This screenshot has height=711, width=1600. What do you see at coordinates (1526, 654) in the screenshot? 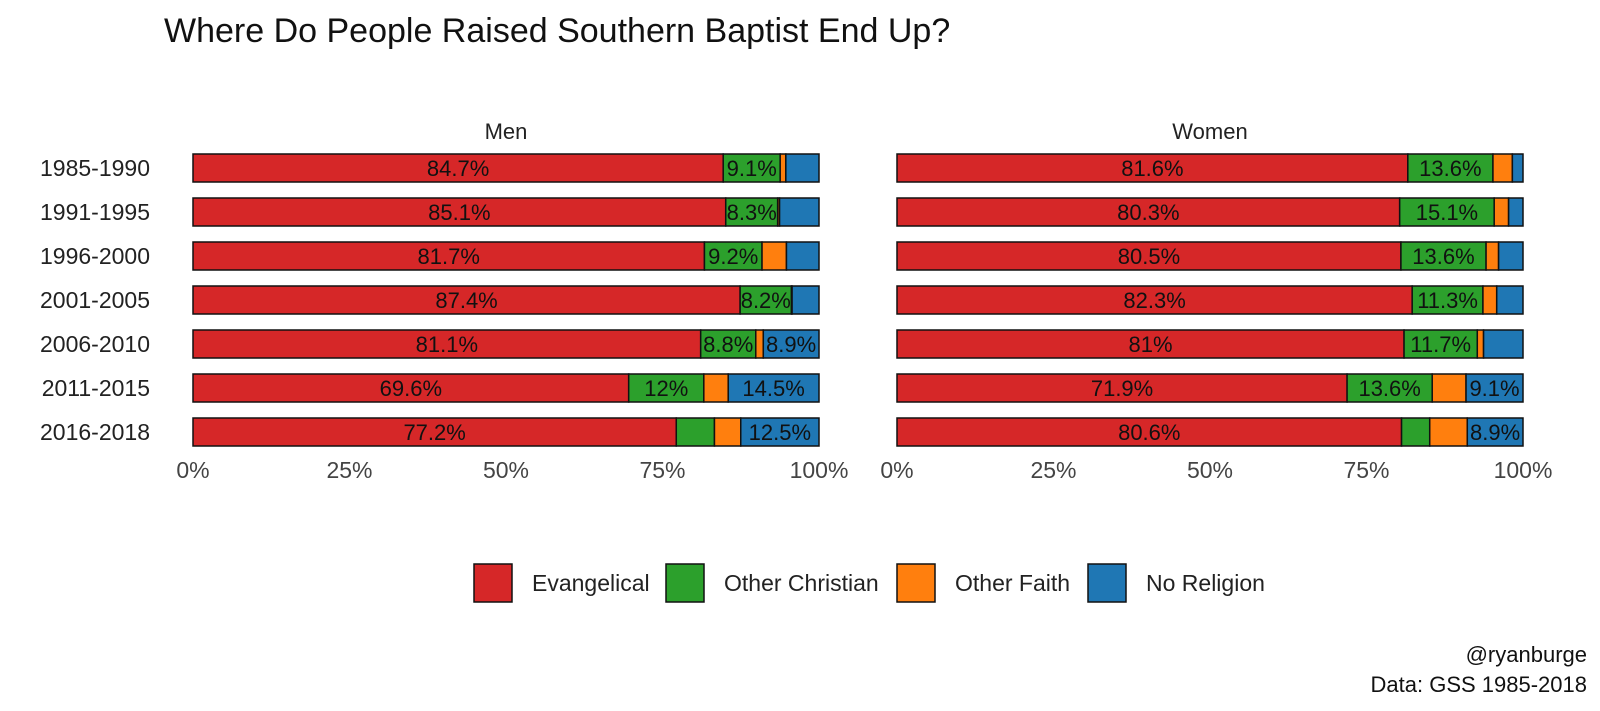
I see `caption-author: @ryanburge` at bounding box center [1526, 654].